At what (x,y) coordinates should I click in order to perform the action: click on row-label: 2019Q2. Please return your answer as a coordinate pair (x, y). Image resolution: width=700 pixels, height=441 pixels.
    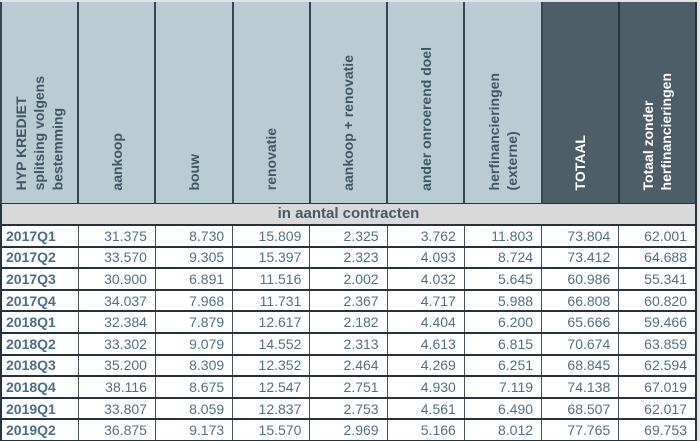
    Looking at the image, I should click on (39, 429).